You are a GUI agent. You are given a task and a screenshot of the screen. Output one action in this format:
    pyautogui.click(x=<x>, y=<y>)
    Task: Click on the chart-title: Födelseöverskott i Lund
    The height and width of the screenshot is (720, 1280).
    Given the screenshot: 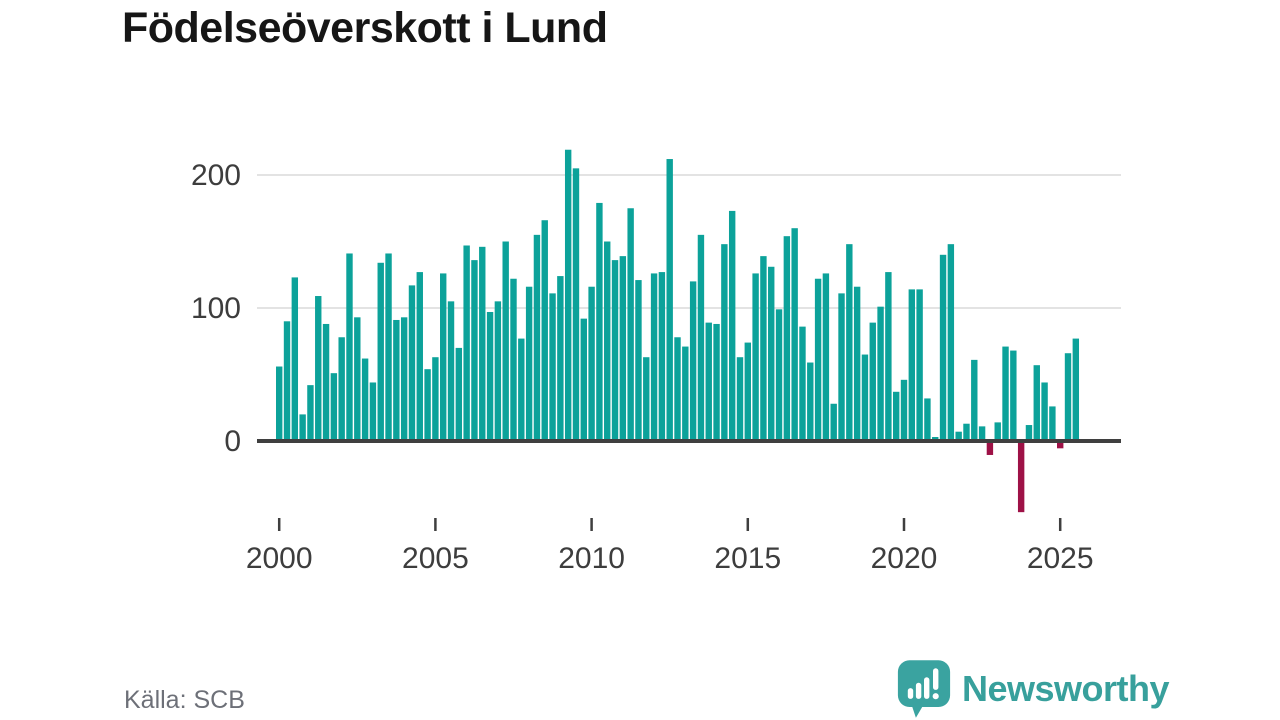 What is the action you would take?
    pyautogui.click(x=365, y=28)
    